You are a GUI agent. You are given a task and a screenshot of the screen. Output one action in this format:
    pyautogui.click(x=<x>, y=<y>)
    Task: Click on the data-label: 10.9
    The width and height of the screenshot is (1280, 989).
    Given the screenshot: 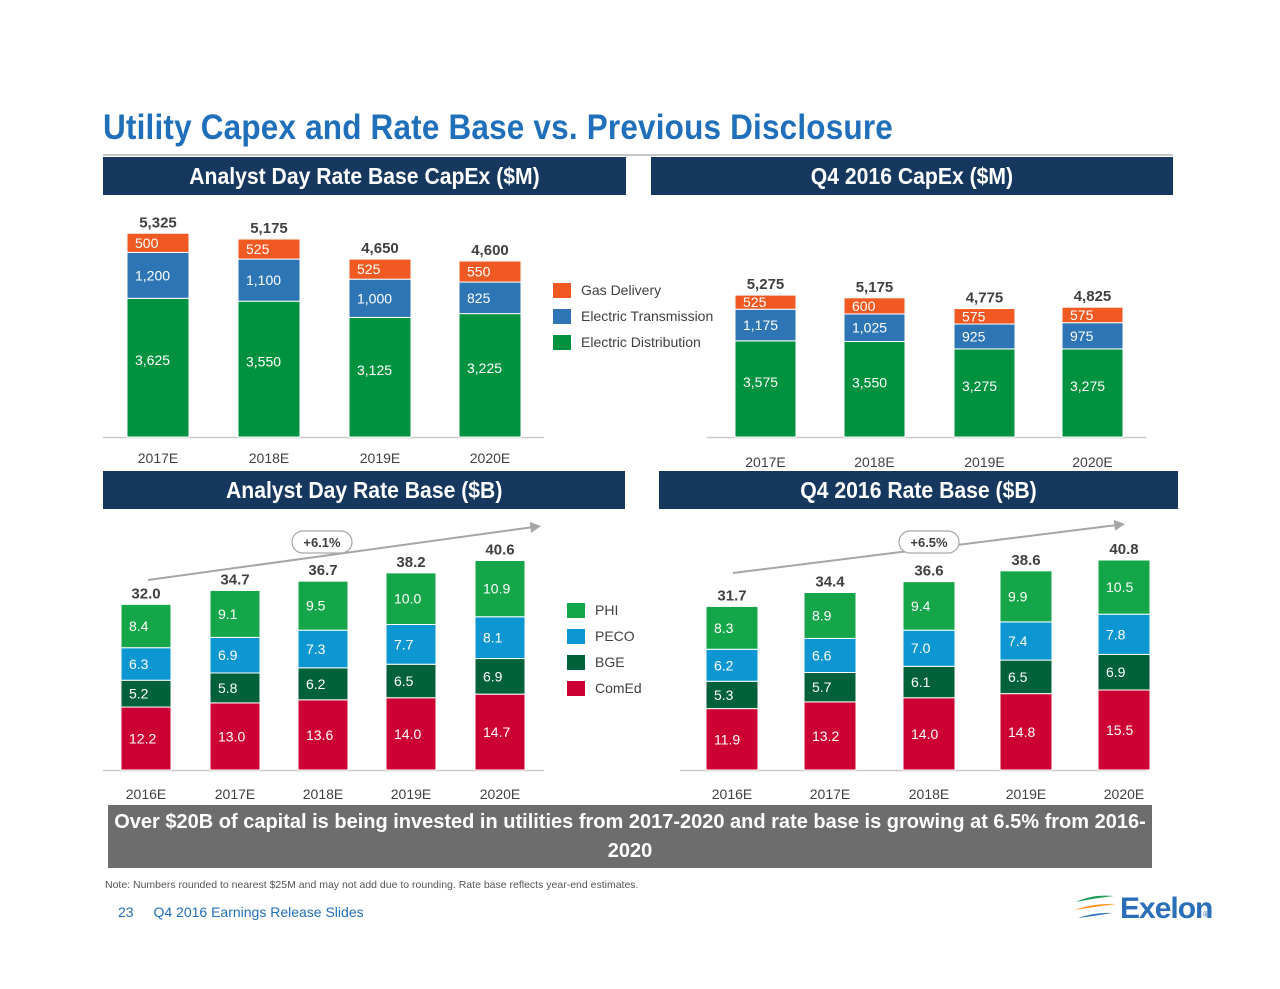 What is the action you would take?
    pyautogui.click(x=496, y=589)
    